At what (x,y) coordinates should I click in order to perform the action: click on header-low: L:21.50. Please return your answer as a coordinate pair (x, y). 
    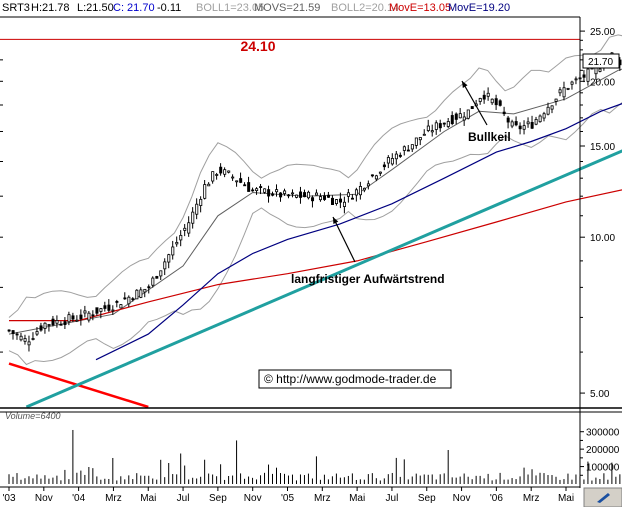
    Looking at the image, I should click on (95, 8).